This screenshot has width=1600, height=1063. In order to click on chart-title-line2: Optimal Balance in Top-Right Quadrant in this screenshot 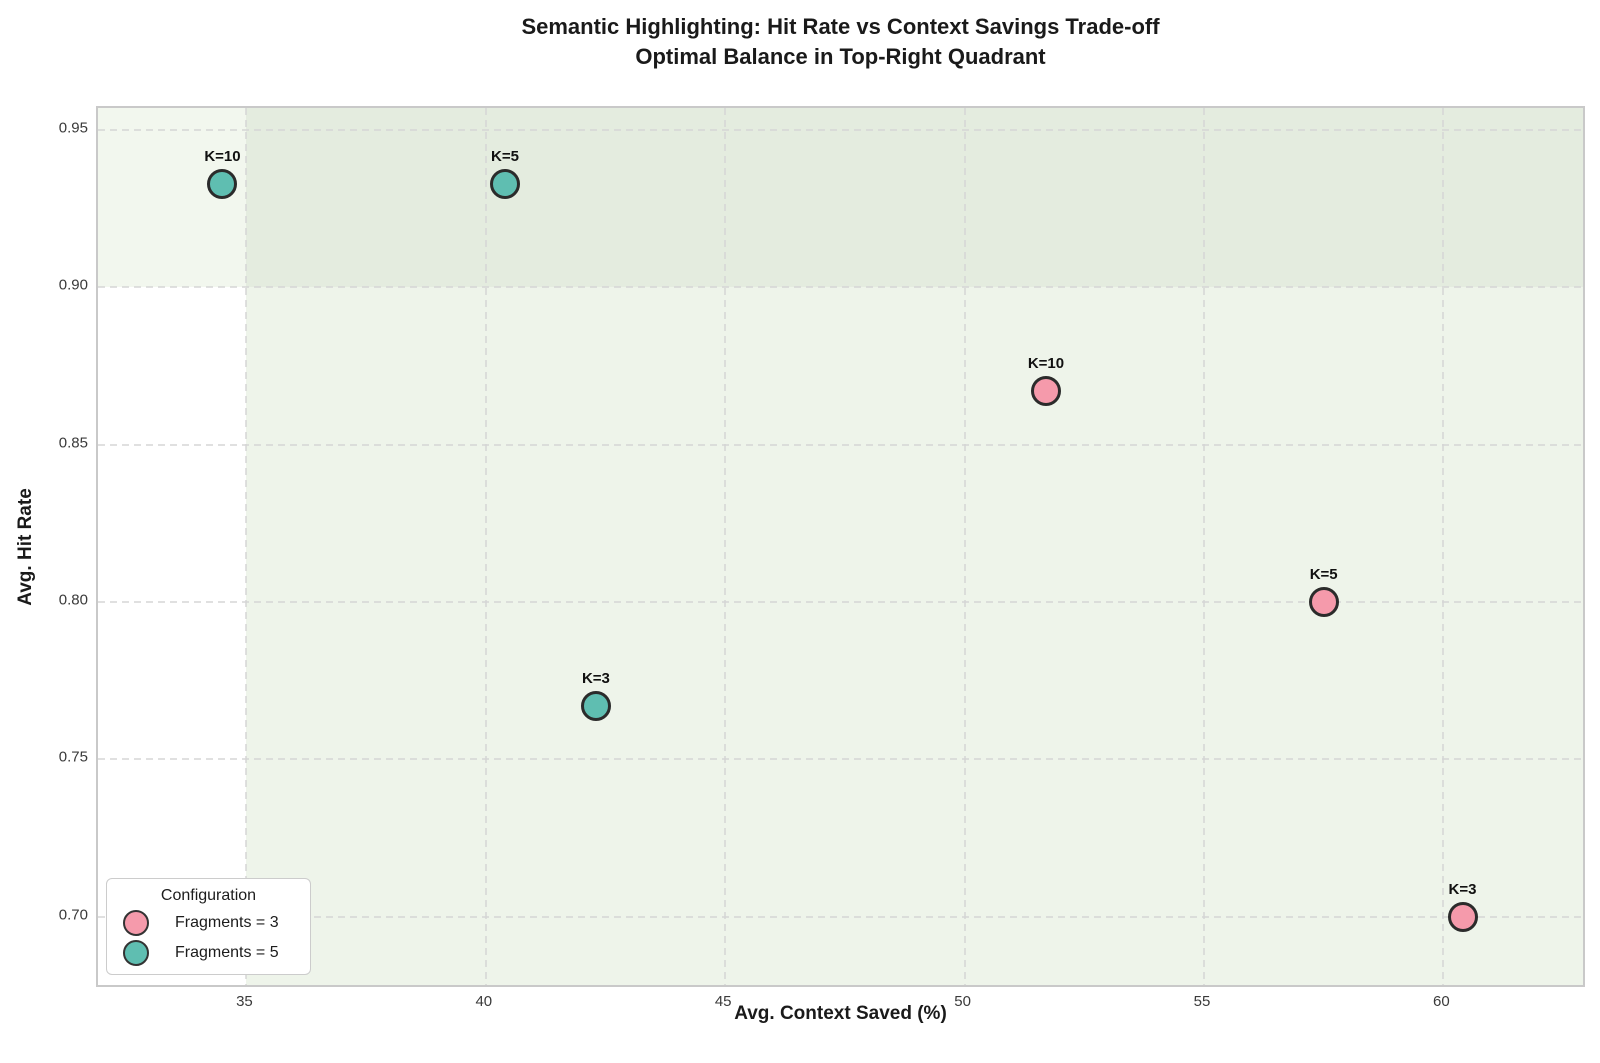, I will do `click(840, 56)`.